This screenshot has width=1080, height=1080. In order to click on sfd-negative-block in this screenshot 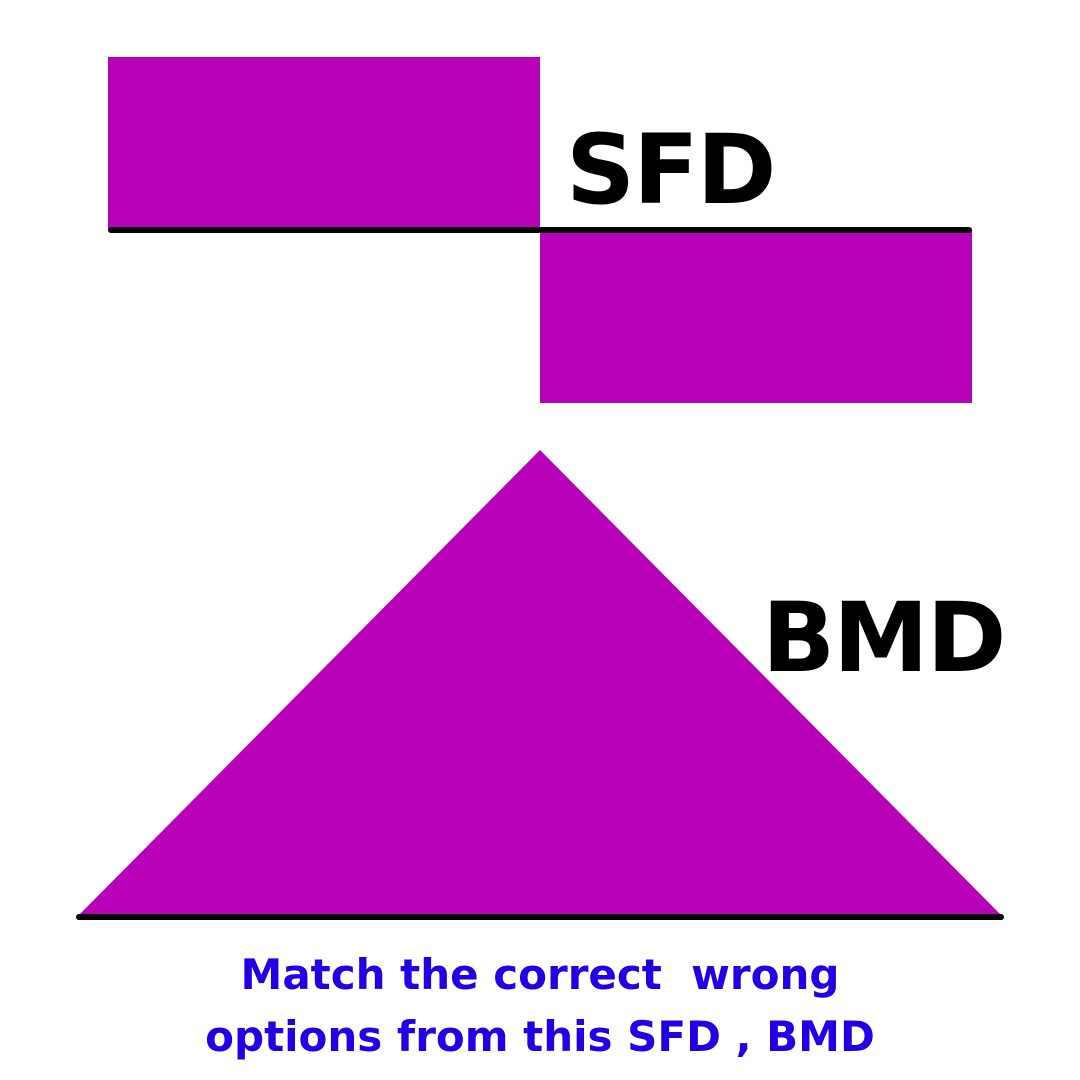, I will do `click(756, 316)`.